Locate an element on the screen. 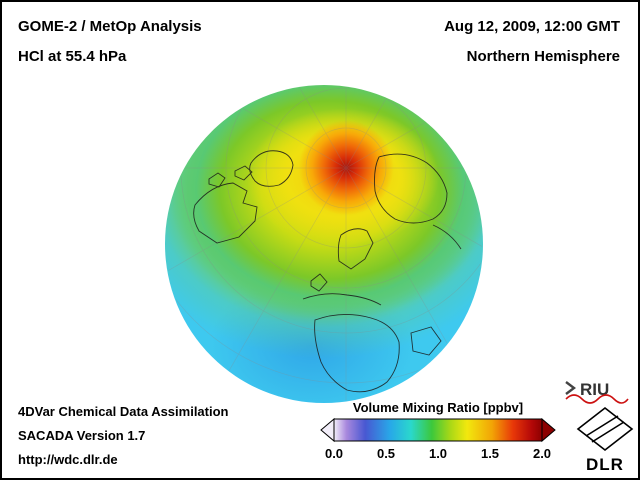  dlr-logo-icon is located at coordinates (605, 429).